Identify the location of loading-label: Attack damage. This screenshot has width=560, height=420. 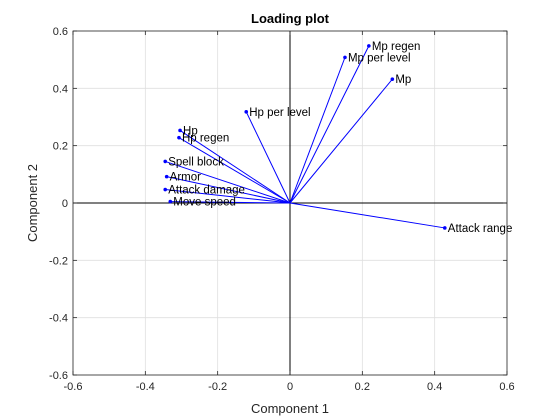
(206, 191).